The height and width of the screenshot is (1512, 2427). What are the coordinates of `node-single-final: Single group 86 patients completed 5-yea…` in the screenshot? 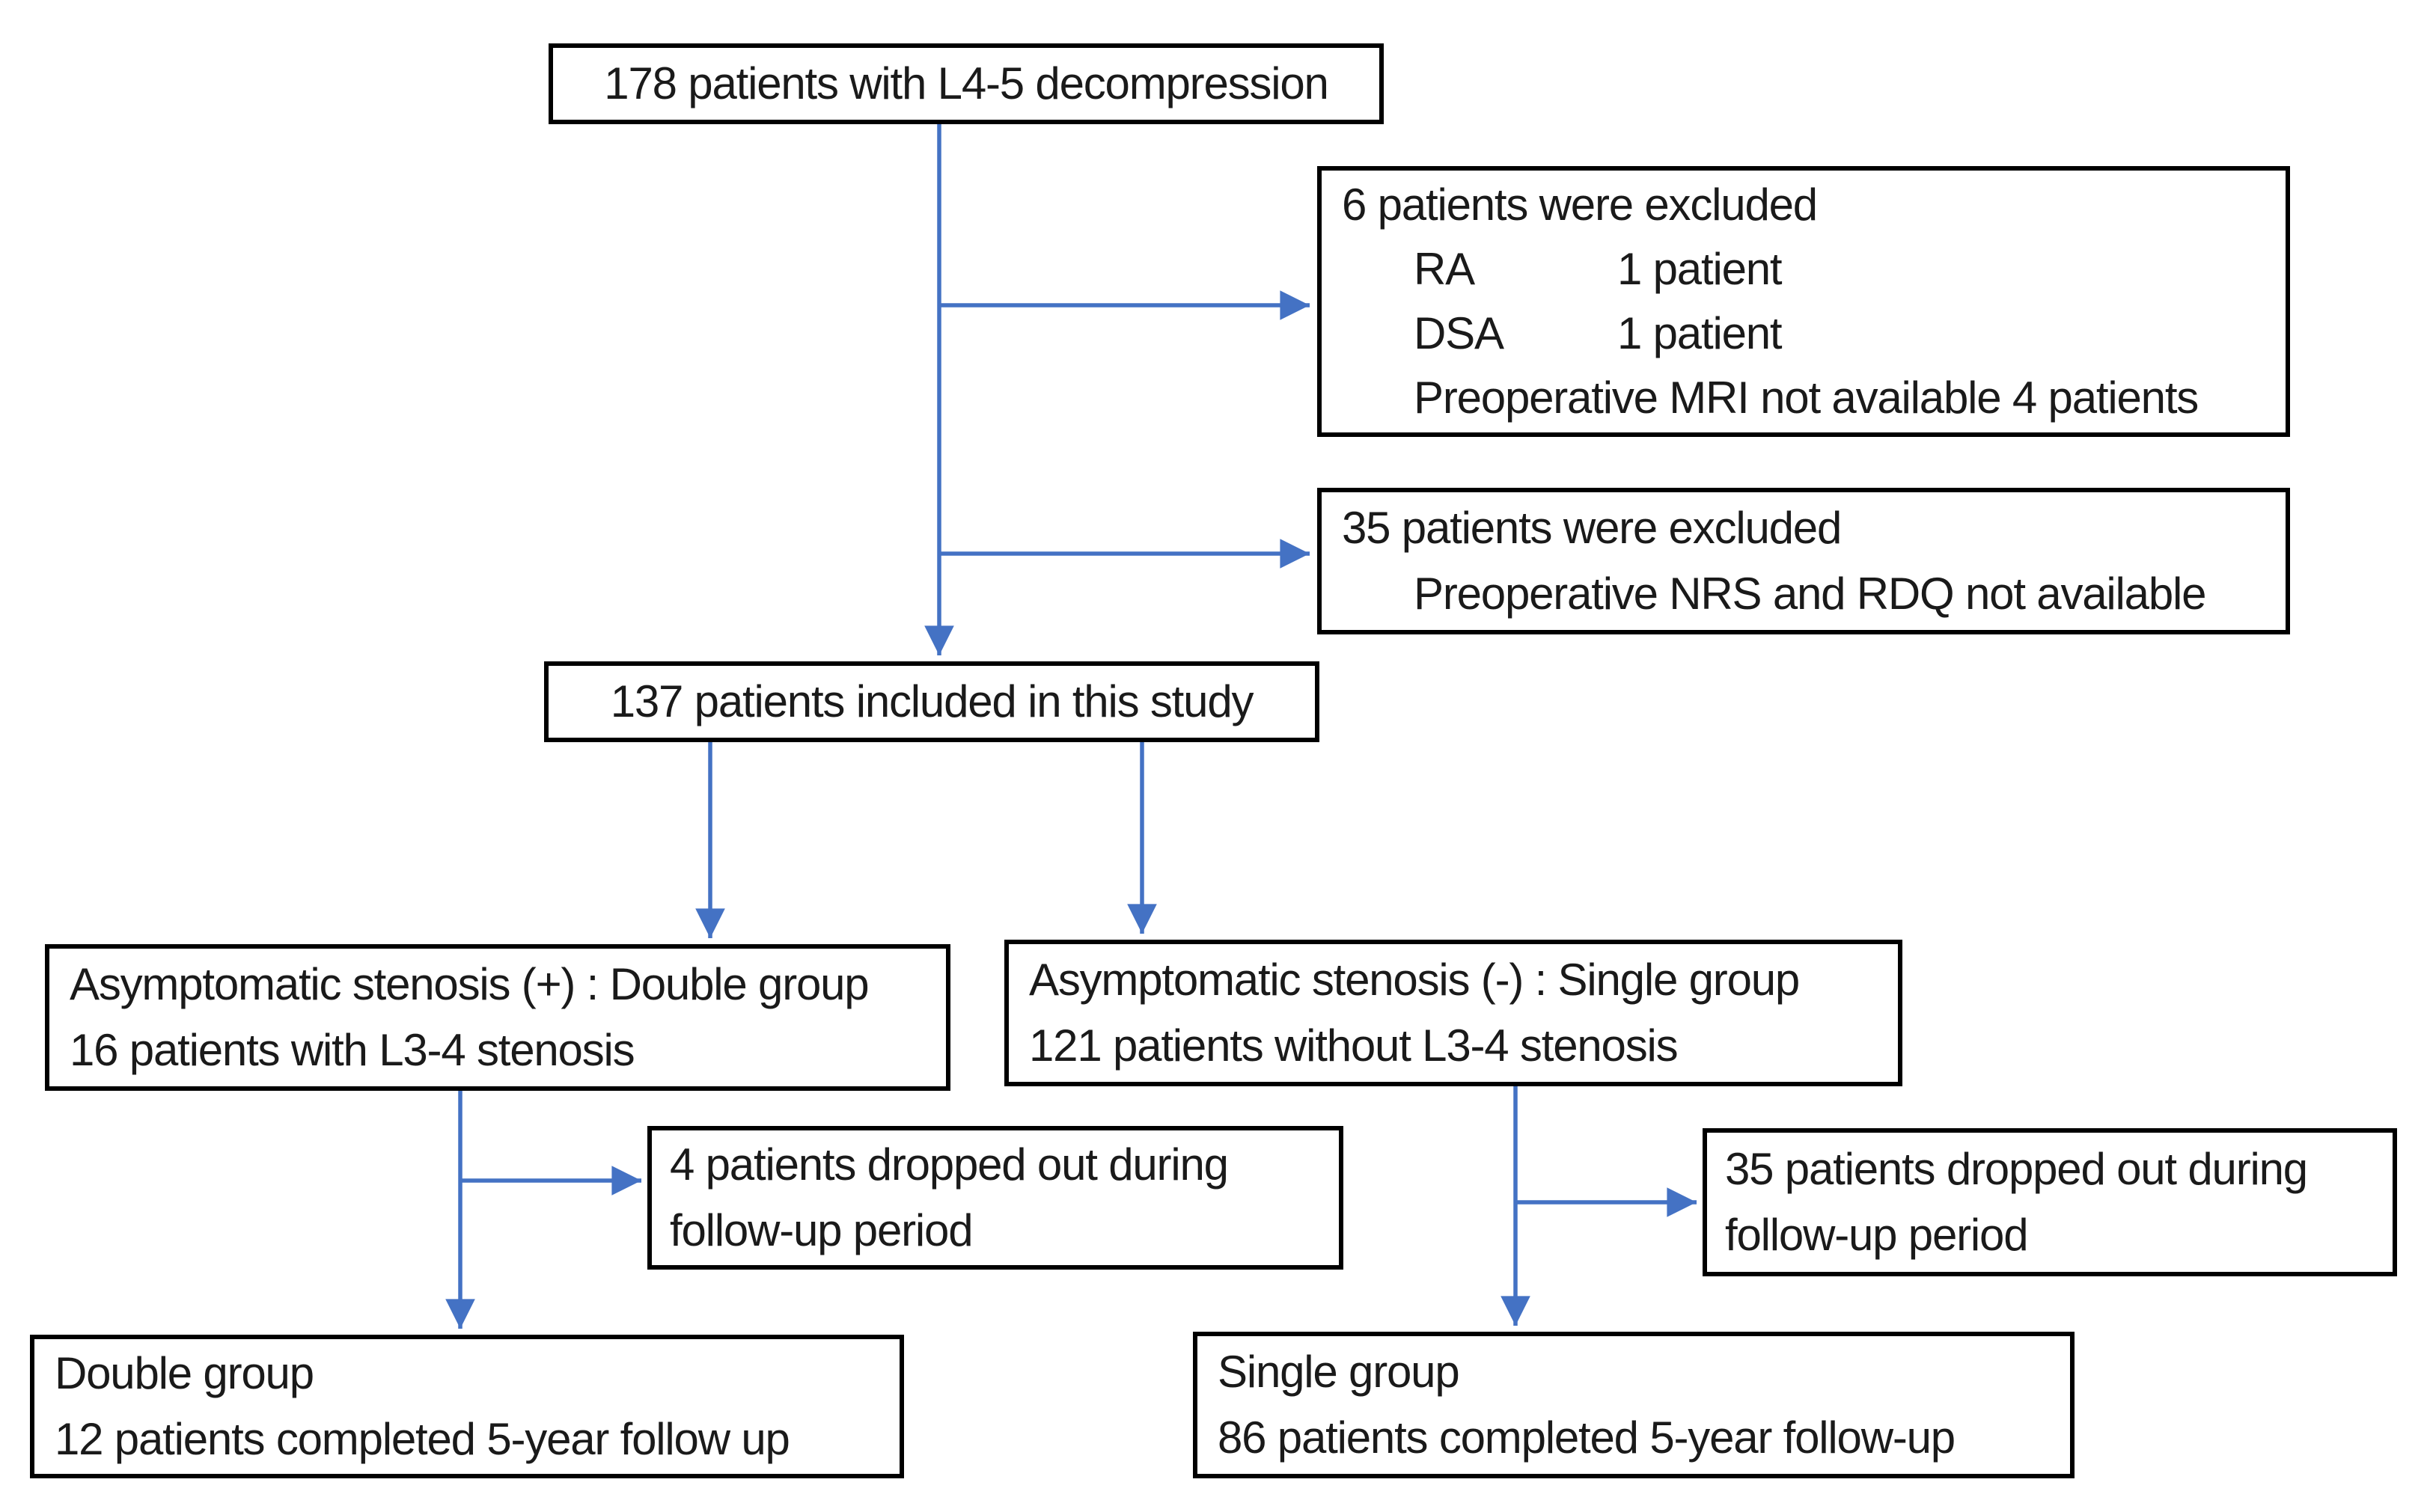 It's located at (1634, 1405).